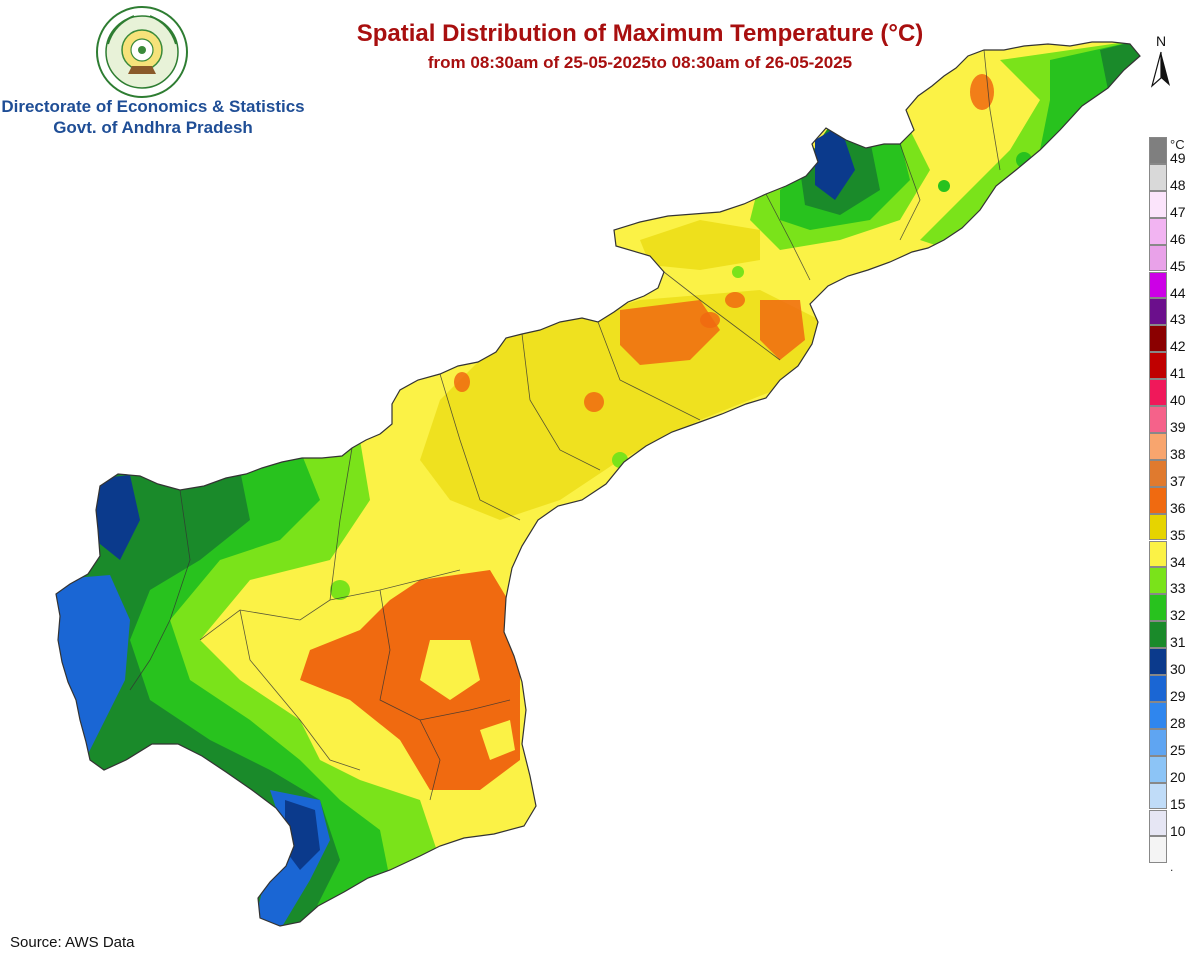 The image size is (1200, 969). What do you see at coordinates (1178, 480) in the screenshot?
I see `legend-label: 37` at bounding box center [1178, 480].